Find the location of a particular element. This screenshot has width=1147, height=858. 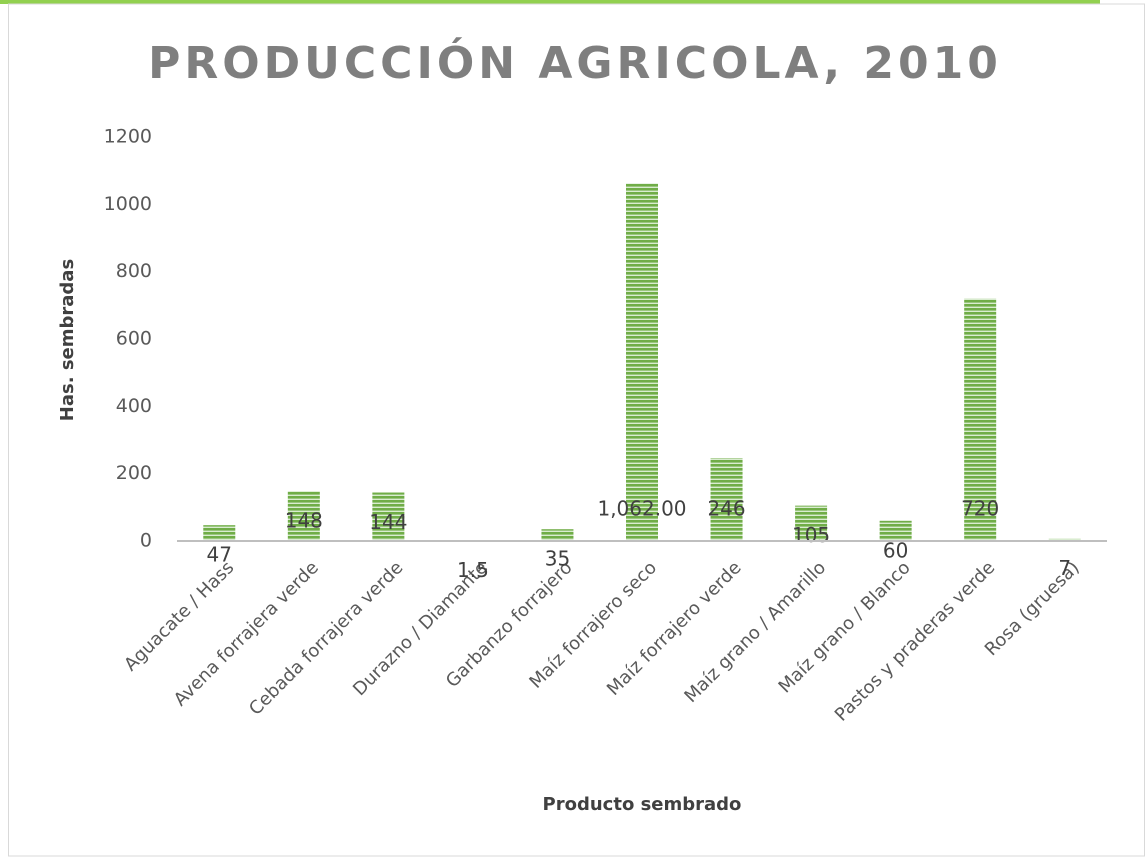

x-tick-label: Cebada forrajera verde is located at coordinates (326, 638).